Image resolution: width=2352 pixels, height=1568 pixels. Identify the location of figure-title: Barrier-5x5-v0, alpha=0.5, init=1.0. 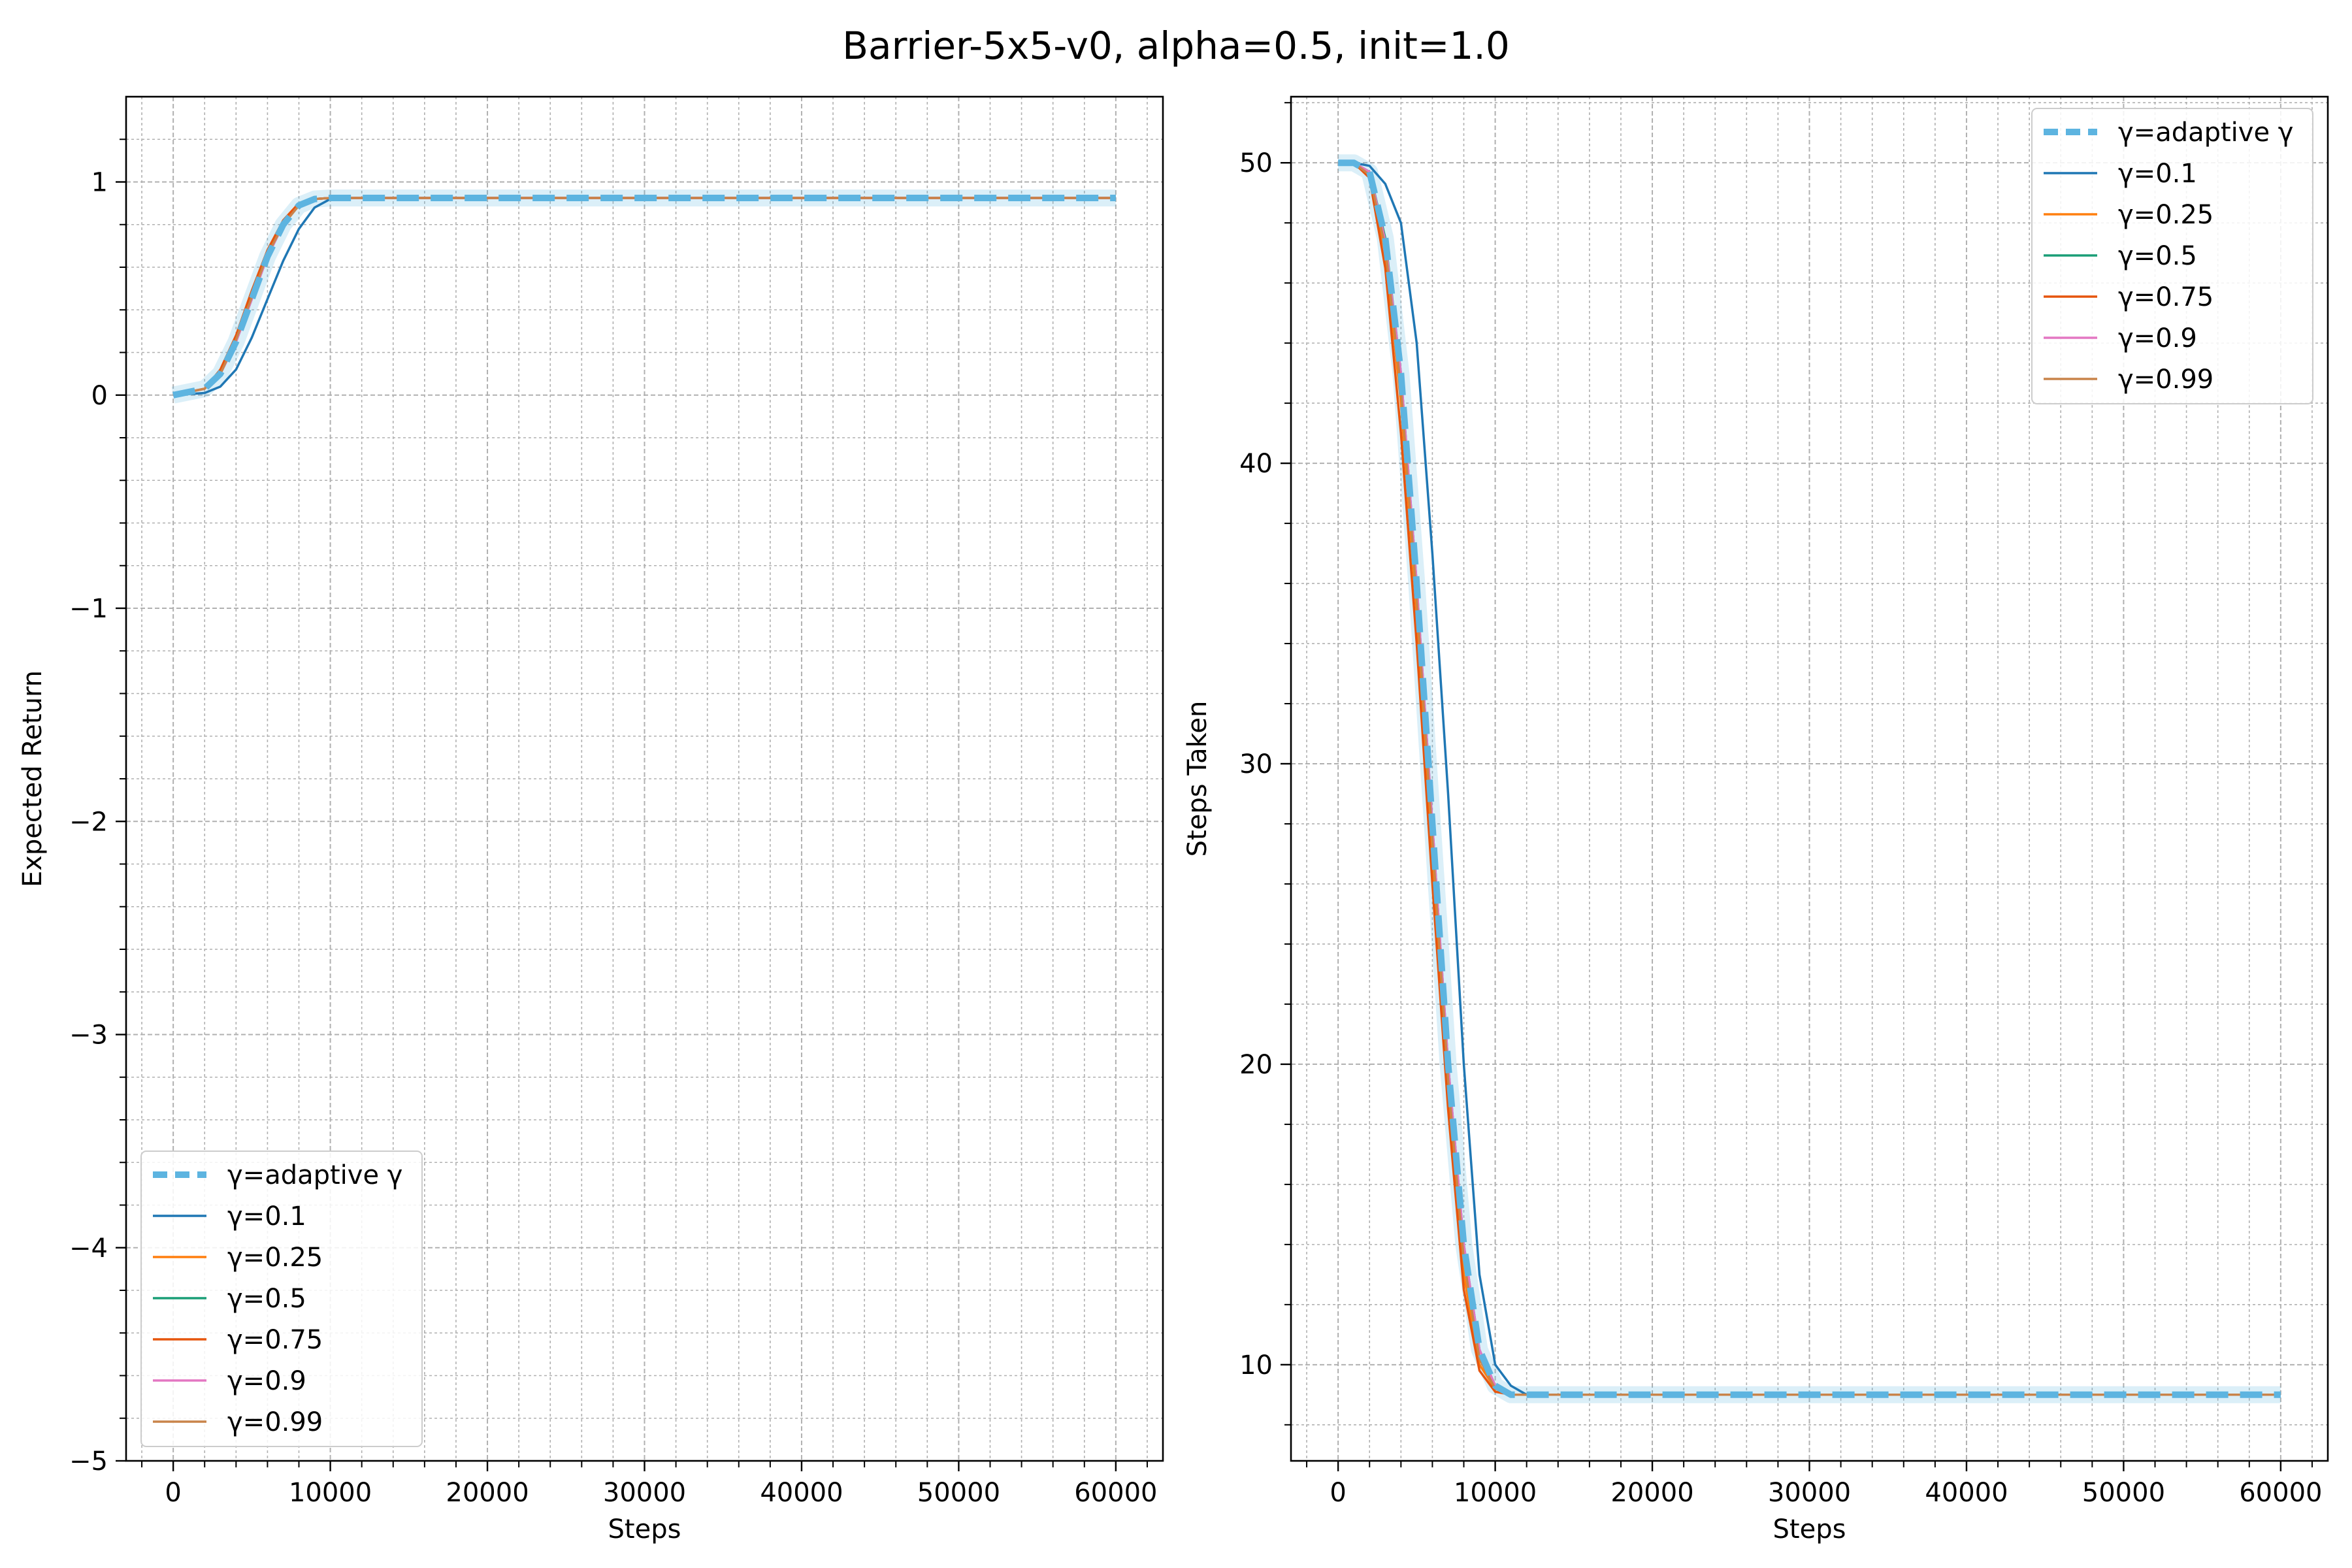
(1176, 46).